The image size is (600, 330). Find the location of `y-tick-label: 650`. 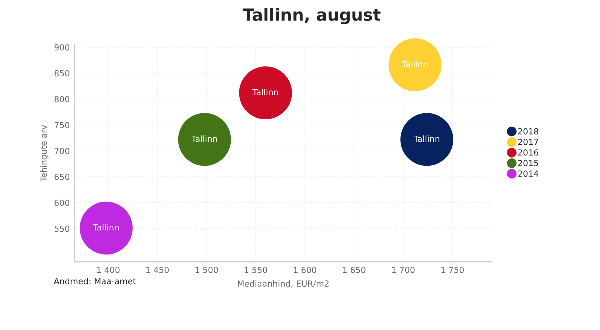

y-tick-label: 650 is located at coordinates (62, 177).